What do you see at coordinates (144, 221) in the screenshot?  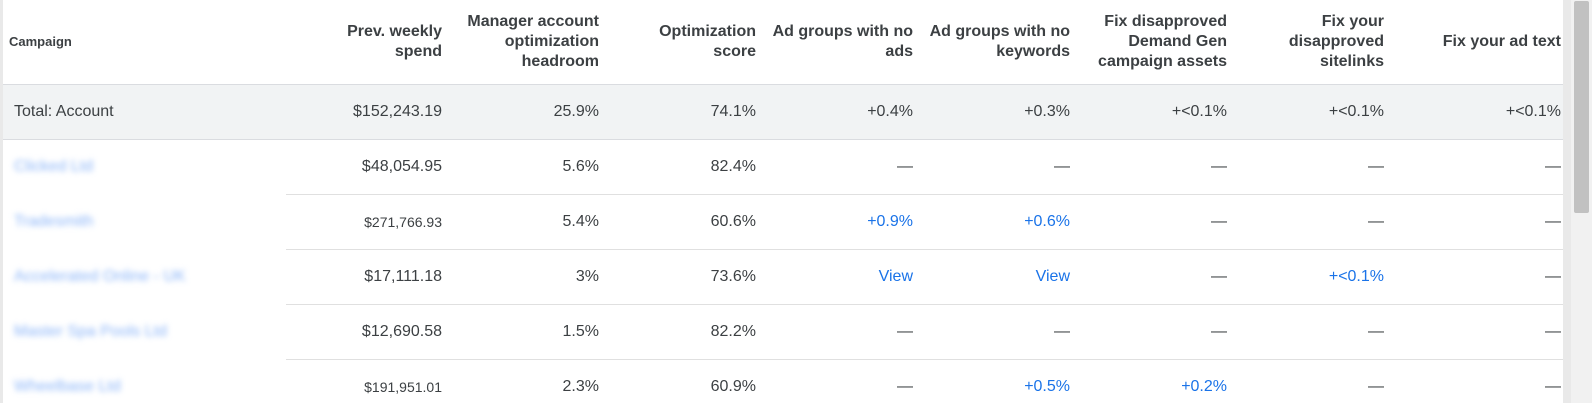 I see `campaign-name-cell: Tradesmith` at bounding box center [144, 221].